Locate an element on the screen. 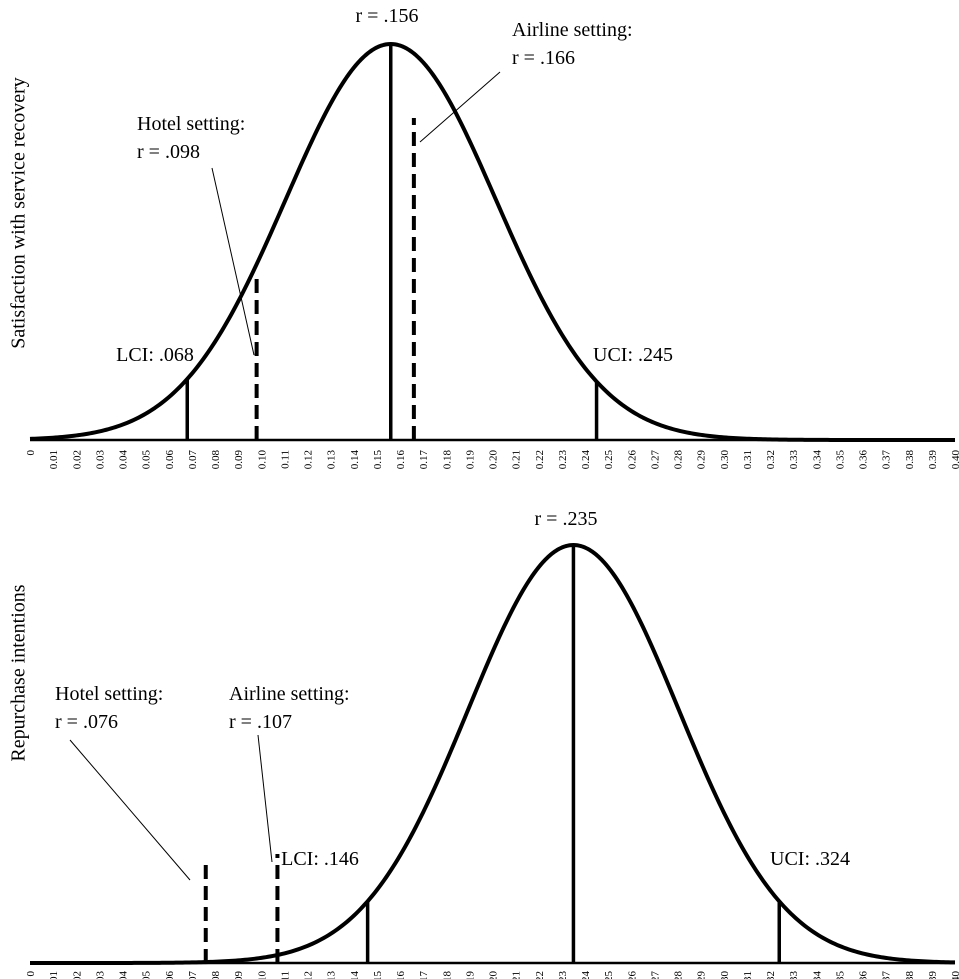  mean-label: r = .235 is located at coordinates (566, 519).